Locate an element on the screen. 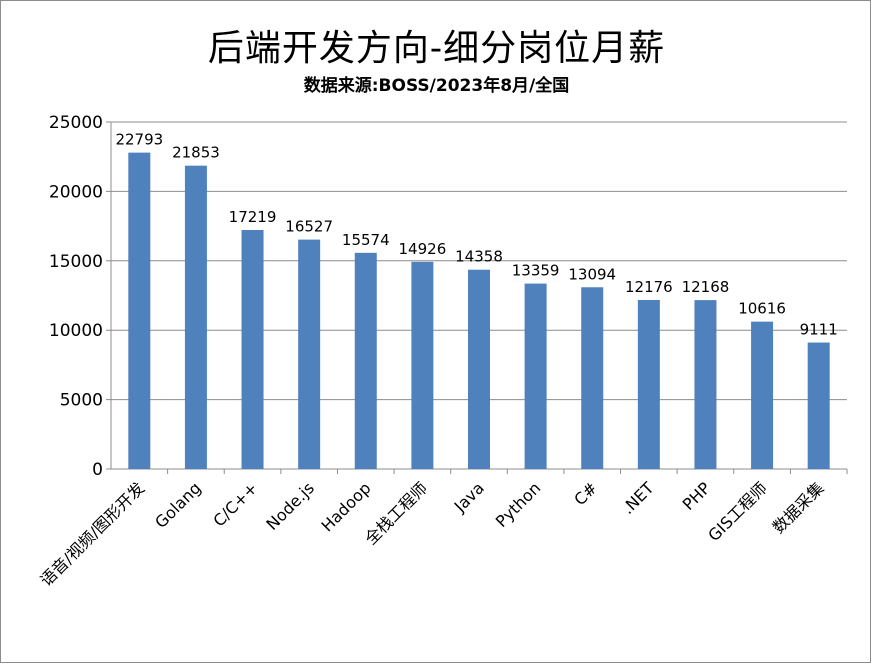  chart-subtitle: 数据来源:BOSS/2023年8月/全国 is located at coordinates (436, 86).